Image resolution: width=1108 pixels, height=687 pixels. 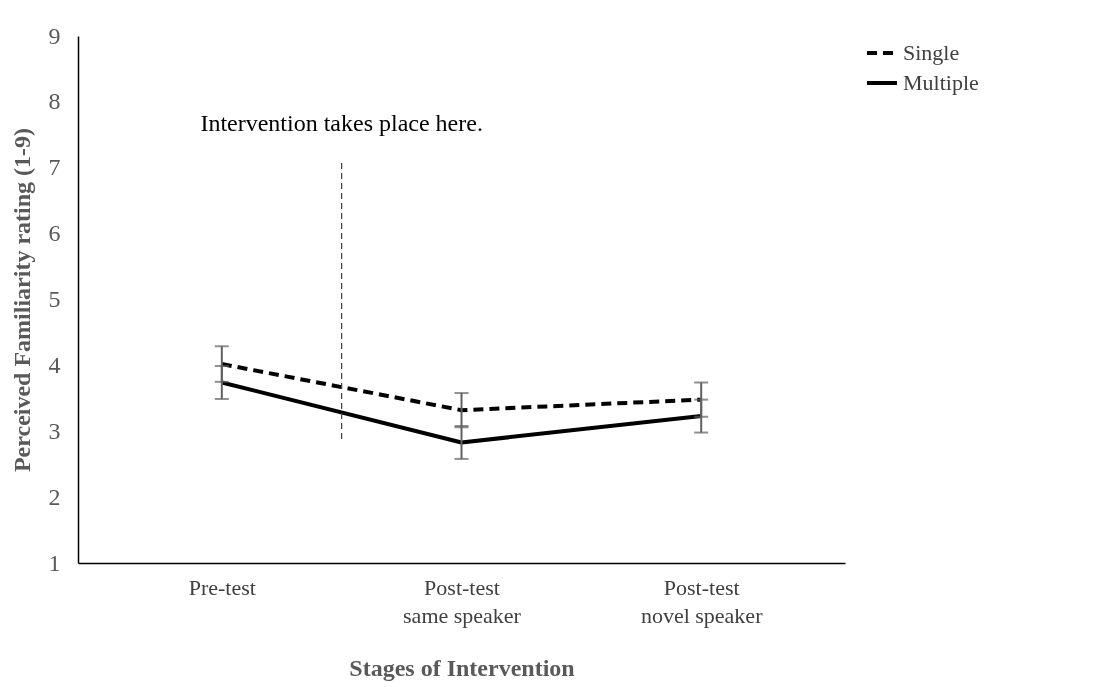 I want to click on y-tick-label: 4, so click(x=54, y=364).